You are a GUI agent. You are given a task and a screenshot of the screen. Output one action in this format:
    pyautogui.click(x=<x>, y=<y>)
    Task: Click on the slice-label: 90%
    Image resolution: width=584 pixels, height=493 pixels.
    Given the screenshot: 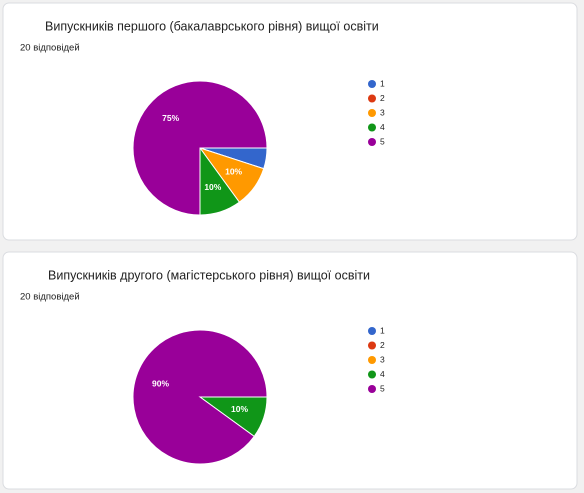 What is the action you would take?
    pyautogui.click(x=160, y=383)
    